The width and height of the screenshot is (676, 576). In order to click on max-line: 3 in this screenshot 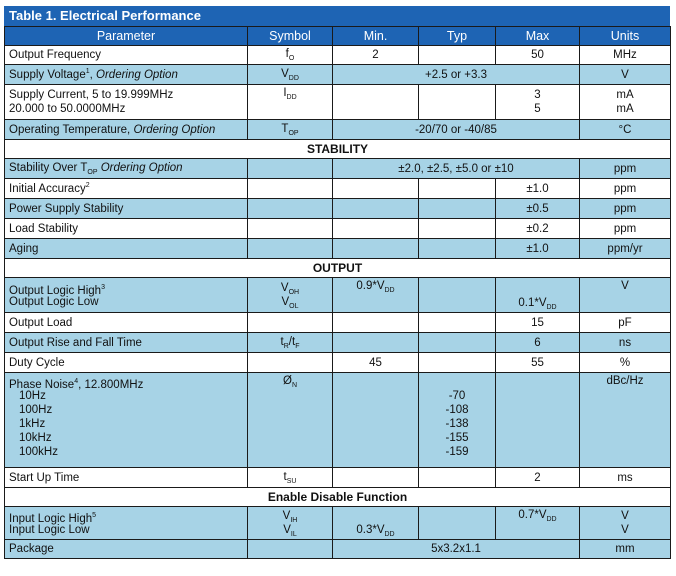, I will do `click(537, 95)`.